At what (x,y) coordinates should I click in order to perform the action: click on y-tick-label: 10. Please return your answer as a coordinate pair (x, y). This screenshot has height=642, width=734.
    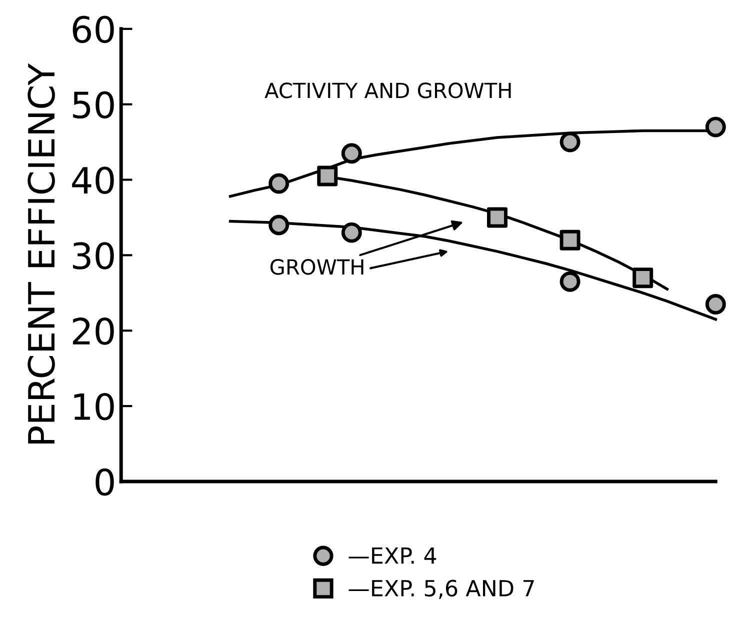
    Looking at the image, I should click on (94, 406).